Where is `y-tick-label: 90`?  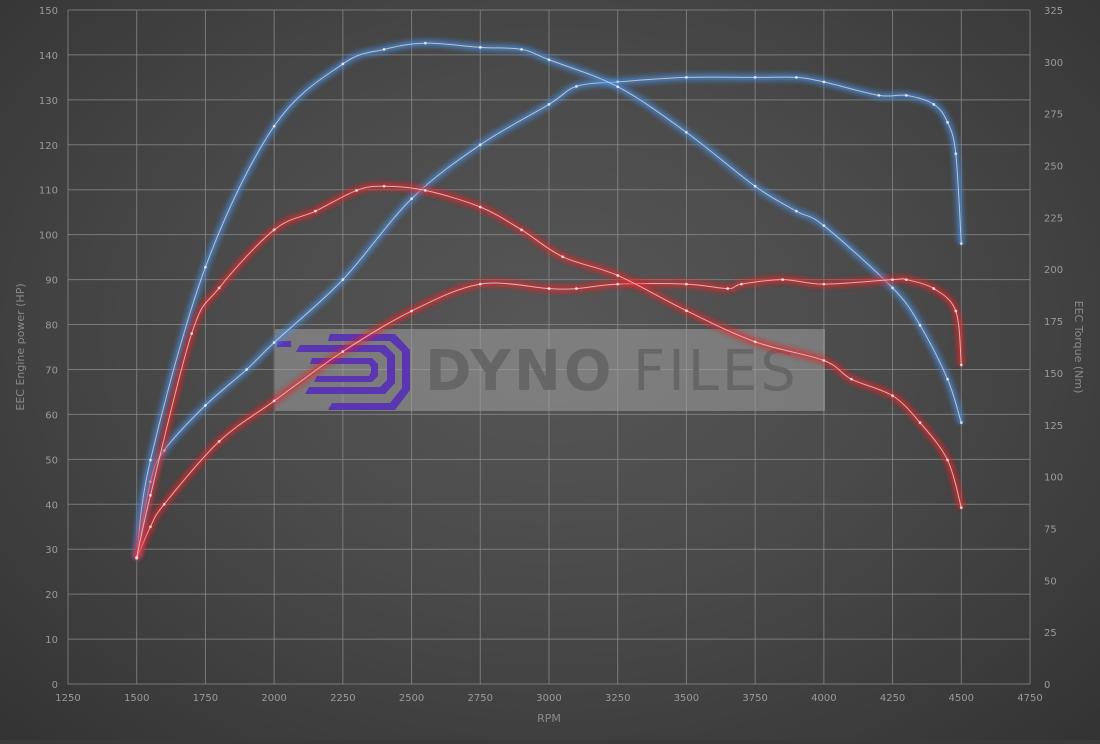
y-tick-label: 90 is located at coordinates (51, 281).